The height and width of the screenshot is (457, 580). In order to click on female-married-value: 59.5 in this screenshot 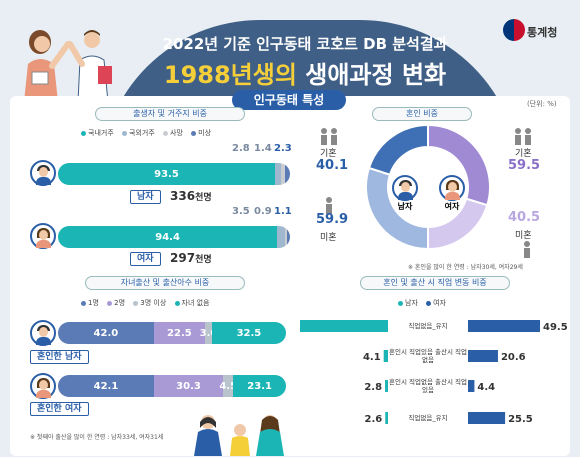, I will do `click(524, 165)`.